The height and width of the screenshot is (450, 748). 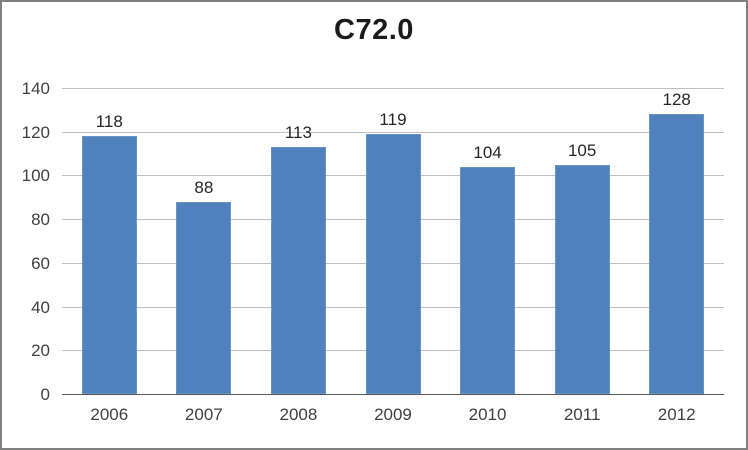 I want to click on y-axis-tick-label: 0, so click(x=45, y=394).